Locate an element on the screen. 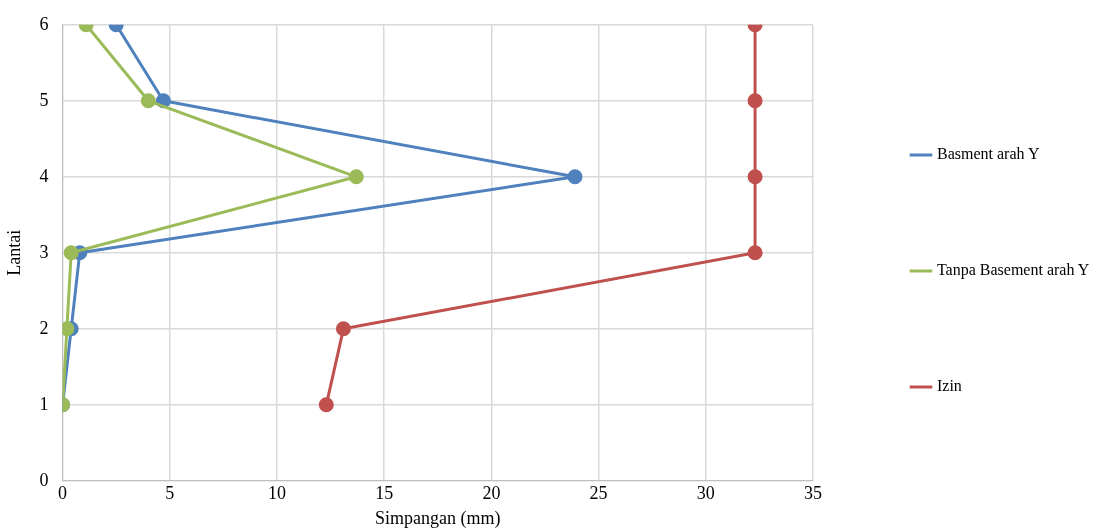 This screenshot has height=532, width=1116. y-tick-label: 2 is located at coordinates (44, 327).